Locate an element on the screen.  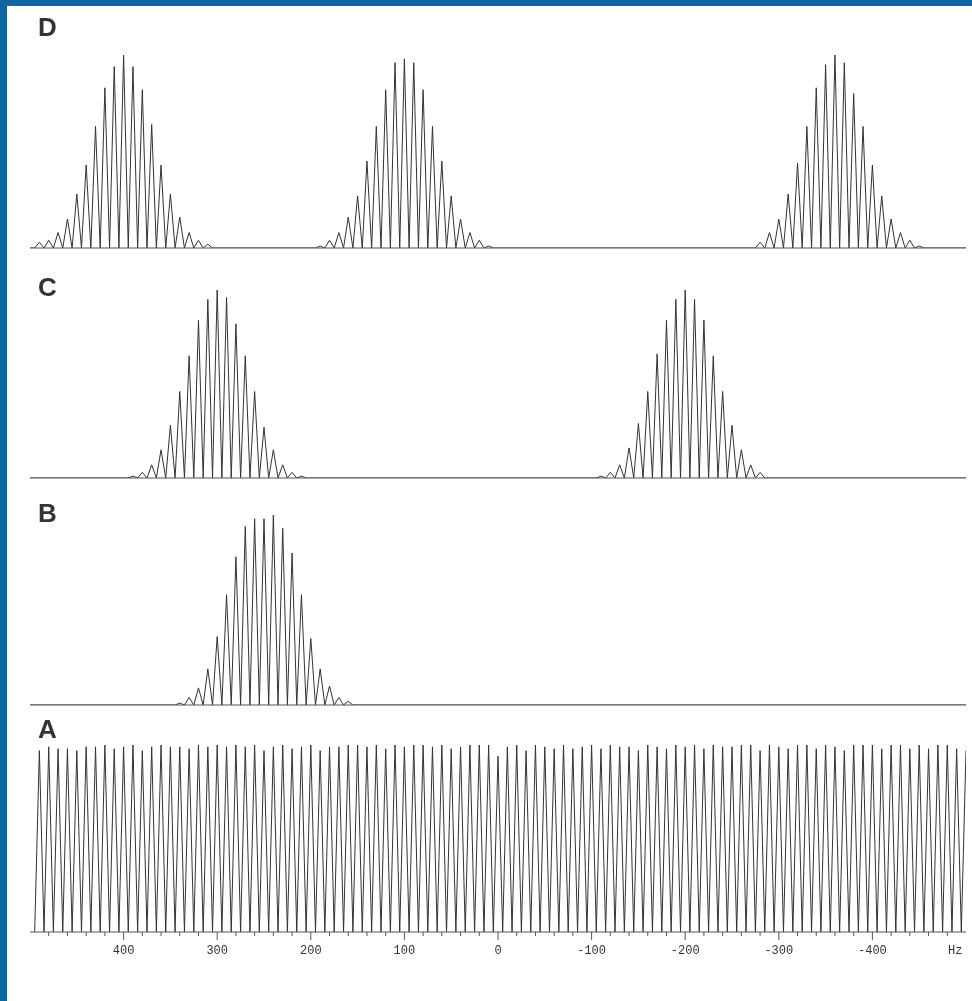
x-tick-label: -400 is located at coordinates (872, 951).